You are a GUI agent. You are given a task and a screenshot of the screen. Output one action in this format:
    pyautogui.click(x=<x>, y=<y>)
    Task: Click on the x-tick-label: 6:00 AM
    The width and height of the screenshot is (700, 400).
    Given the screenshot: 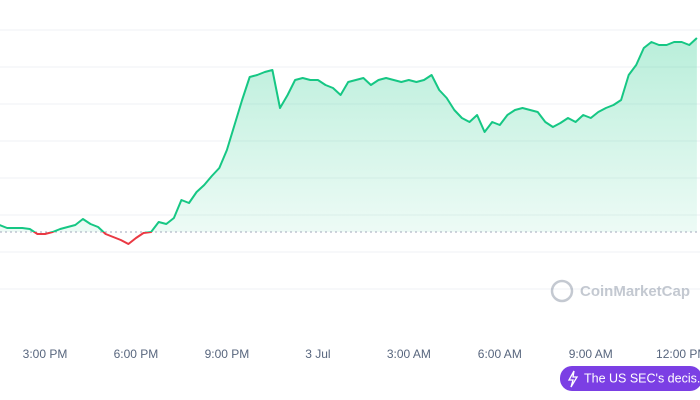 What is the action you would take?
    pyautogui.click(x=500, y=354)
    